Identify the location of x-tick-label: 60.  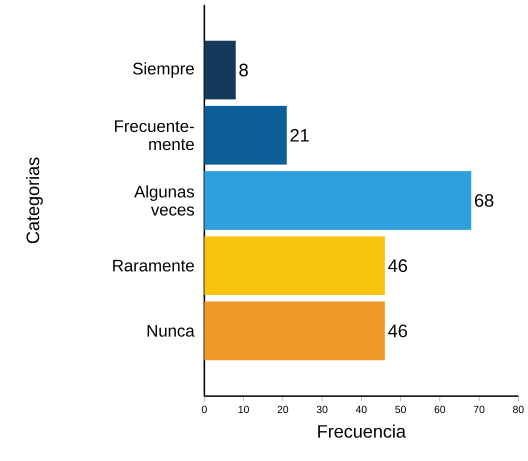
(440, 410).